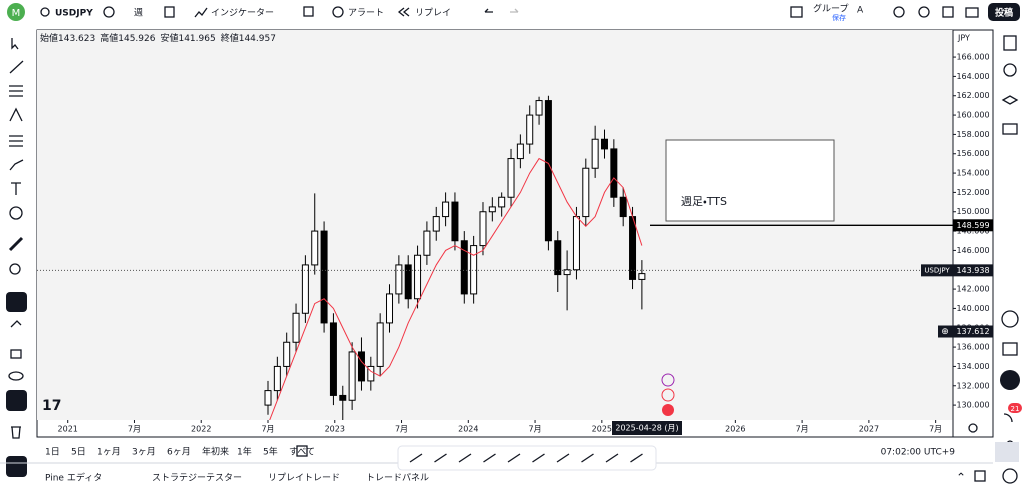  I want to click on axis-settings, so click(973, 428).